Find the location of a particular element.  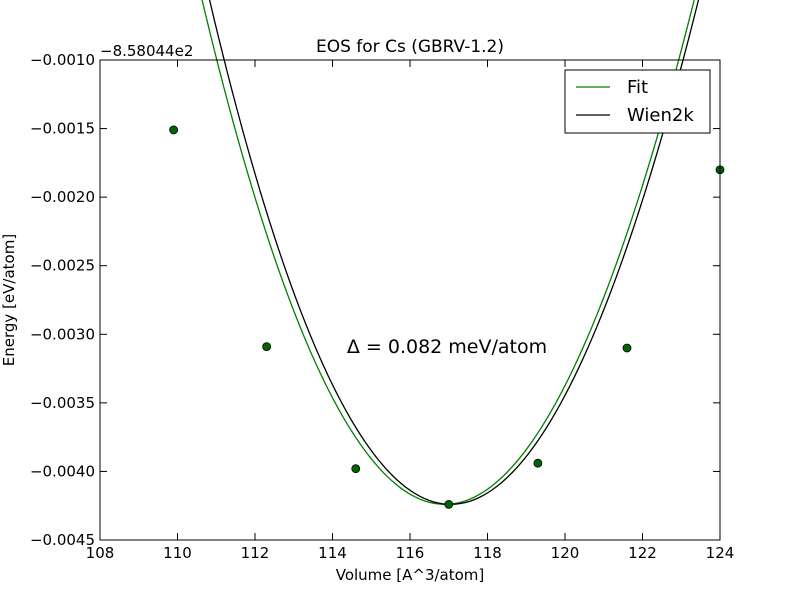

x-tick-label: 112 is located at coordinates (255, 553).